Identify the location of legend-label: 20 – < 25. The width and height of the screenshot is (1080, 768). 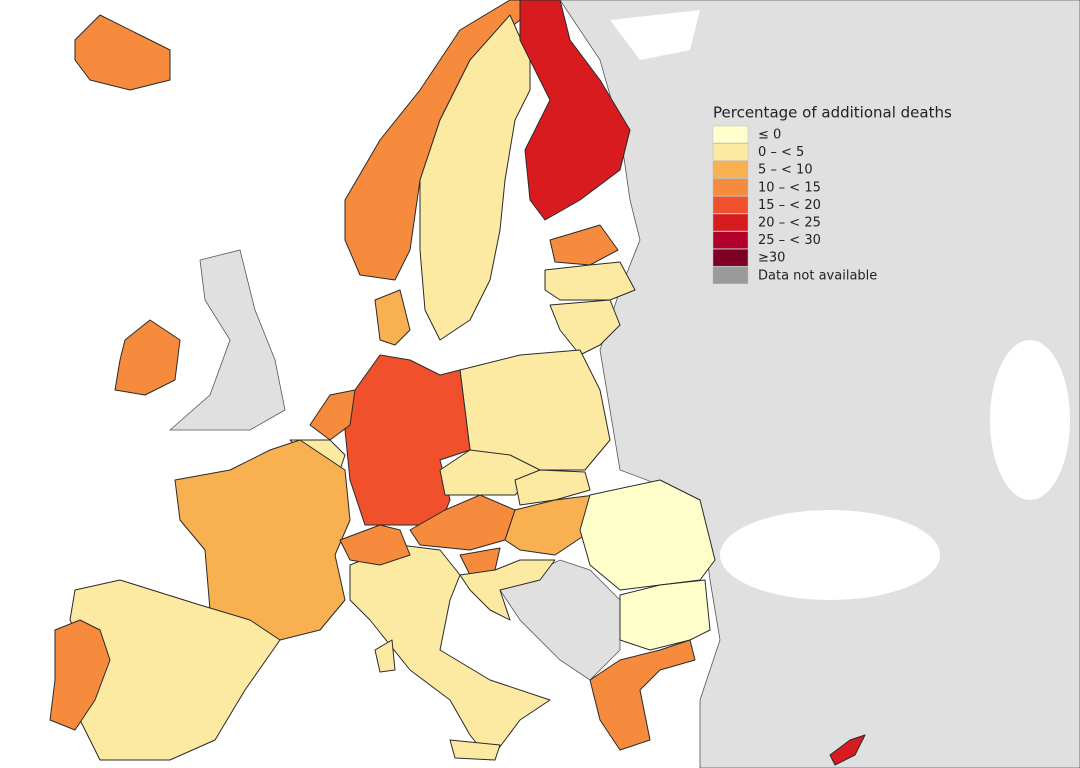
(789, 223).